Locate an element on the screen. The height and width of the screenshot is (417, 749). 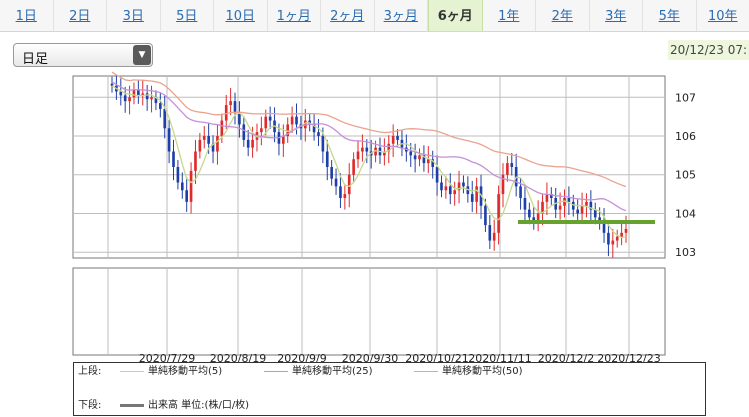
tab-period-10: 2年 is located at coordinates (563, 15).